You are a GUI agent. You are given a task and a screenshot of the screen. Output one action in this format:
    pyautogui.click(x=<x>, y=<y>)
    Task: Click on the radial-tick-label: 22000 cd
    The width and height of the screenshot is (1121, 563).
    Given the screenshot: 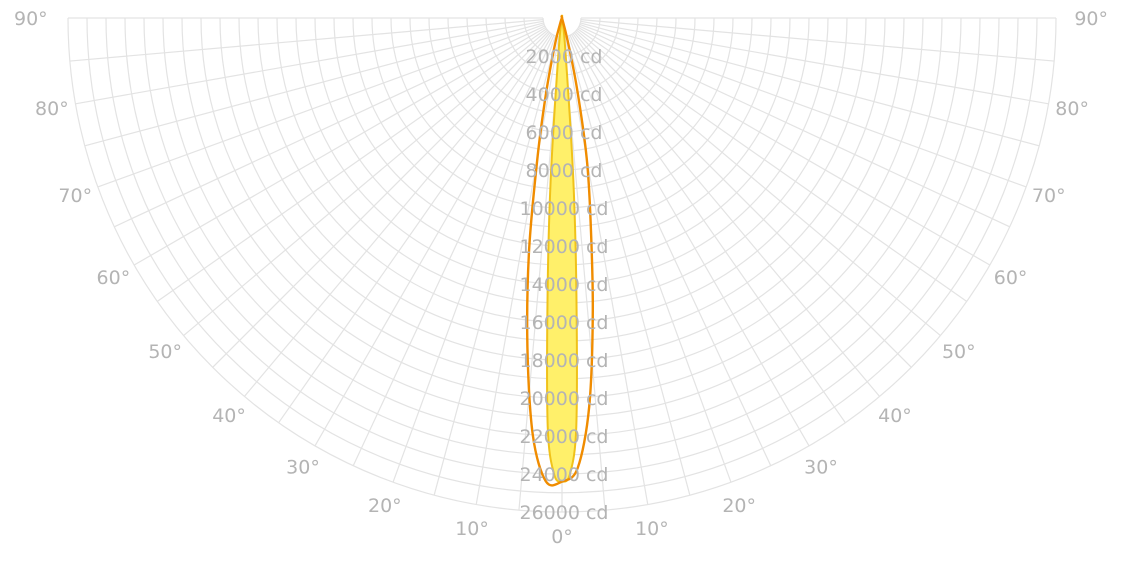 What is the action you would take?
    pyautogui.click(x=564, y=437)
    